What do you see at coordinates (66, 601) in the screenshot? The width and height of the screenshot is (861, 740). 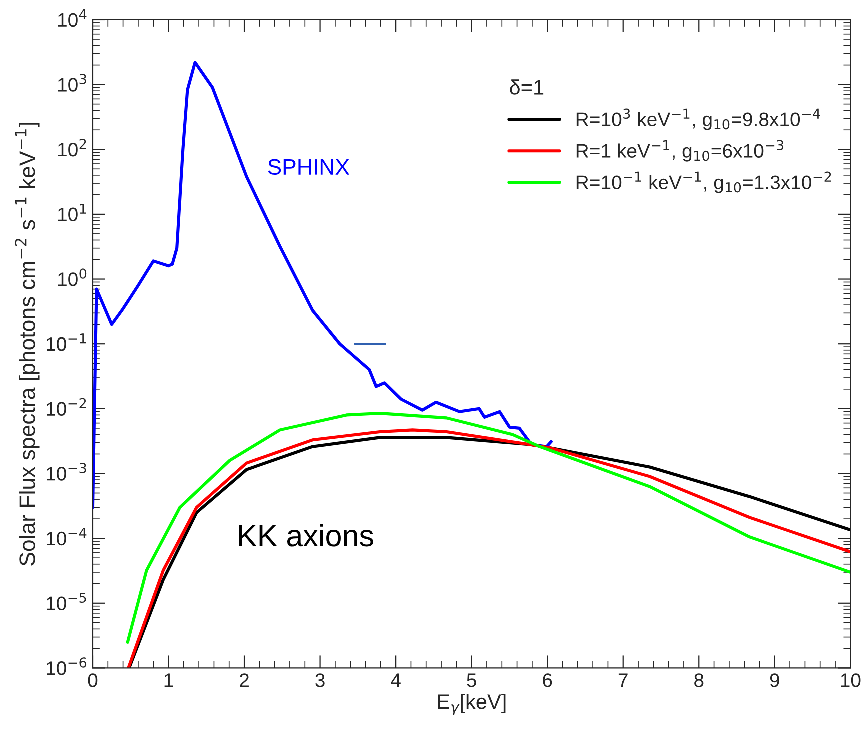 I see `y-tick-label: 10$^{−5}$` at bounding box center [66, 601].